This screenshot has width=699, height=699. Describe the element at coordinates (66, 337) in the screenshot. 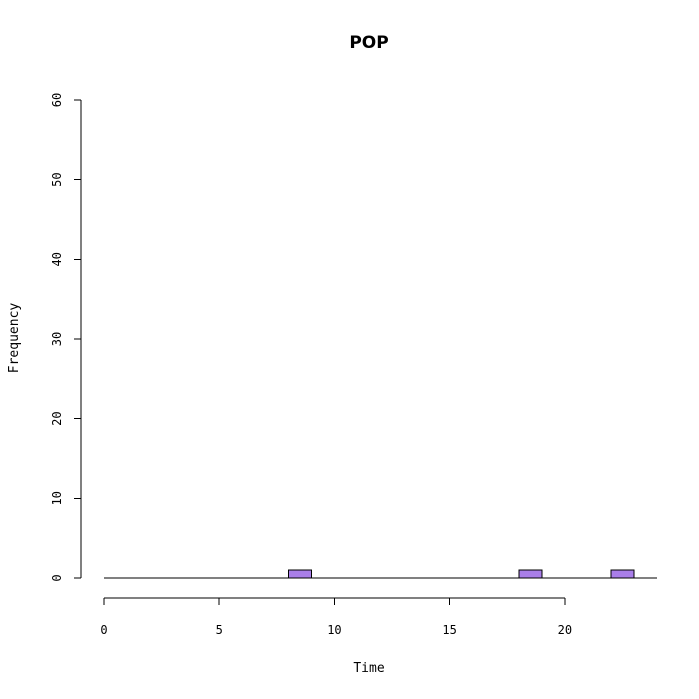

I see `y-axis: 0 10 20 30 40 50 60` at that location.